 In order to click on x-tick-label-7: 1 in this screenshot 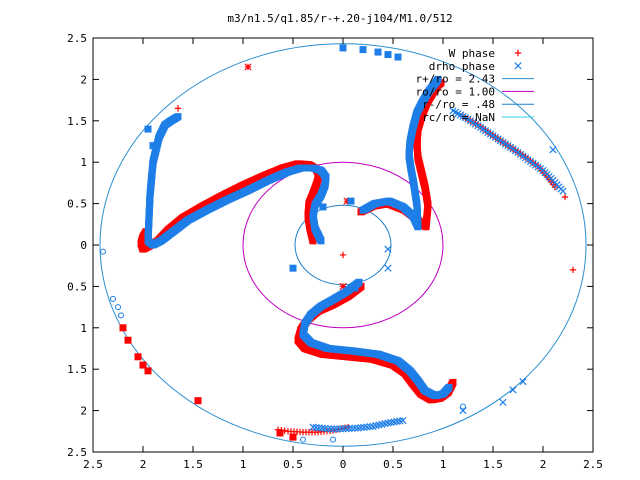, I will do `click(443, 464)`.